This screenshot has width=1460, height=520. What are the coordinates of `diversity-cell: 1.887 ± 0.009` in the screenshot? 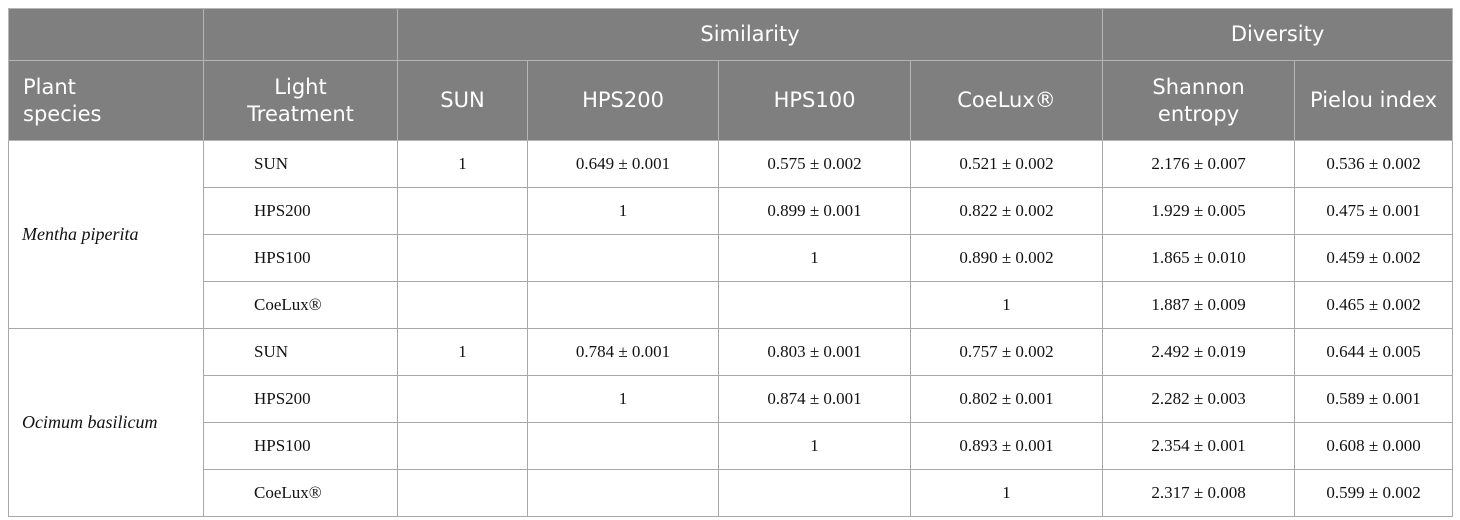 It's located at (1199, 305).